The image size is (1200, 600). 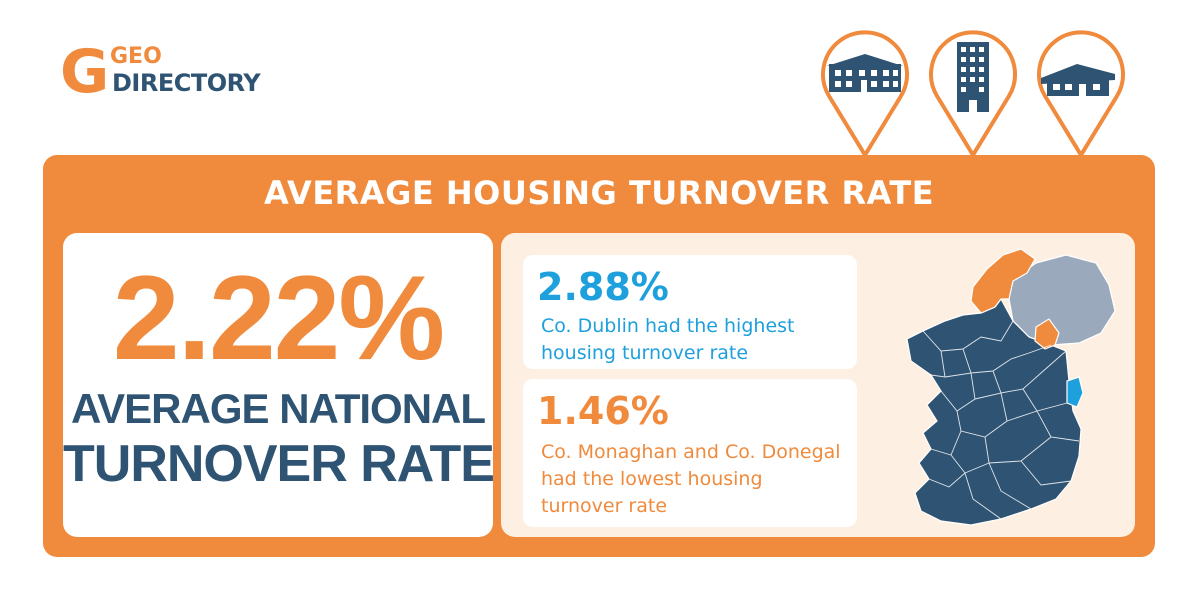 I want to click on geodirectory-logo: G GEO DIRECTORY, so click(x=190, y=75).